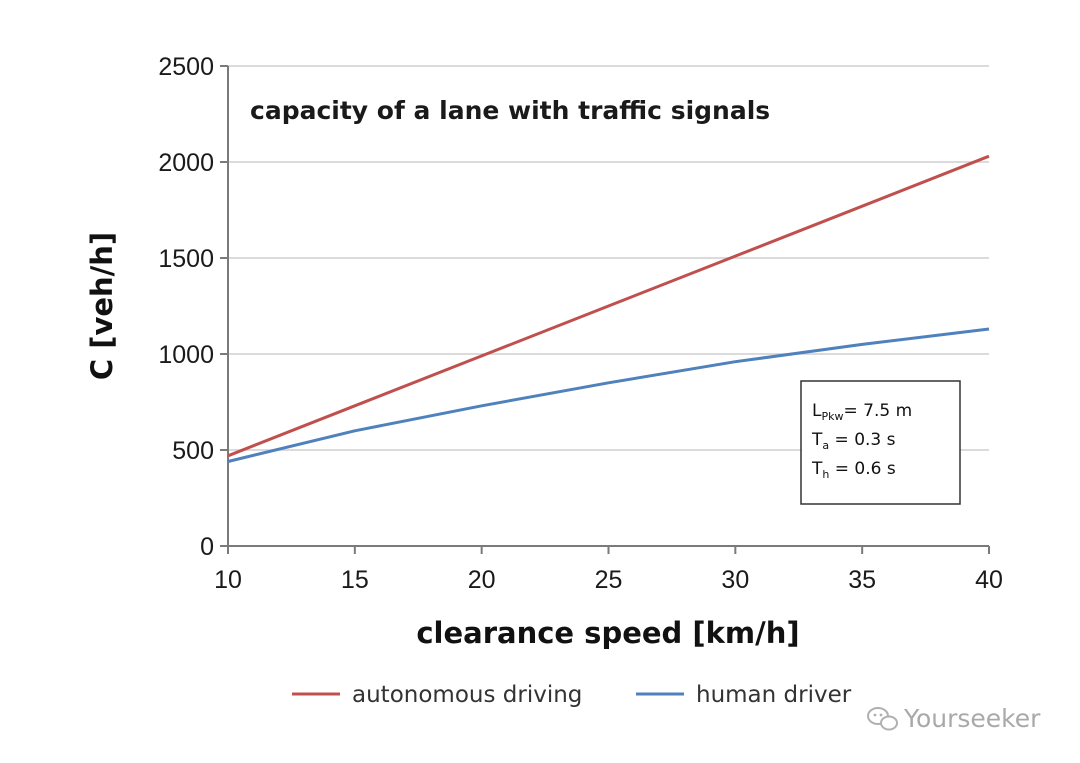  I want to click on y-tick-label-1000: 1000, so click(186, 355).